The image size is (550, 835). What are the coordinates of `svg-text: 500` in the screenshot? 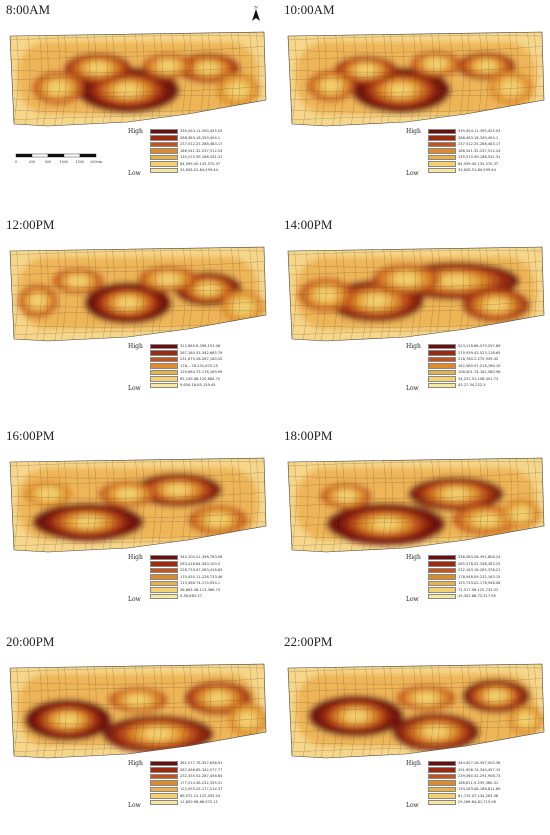 It's located at (48, 162).